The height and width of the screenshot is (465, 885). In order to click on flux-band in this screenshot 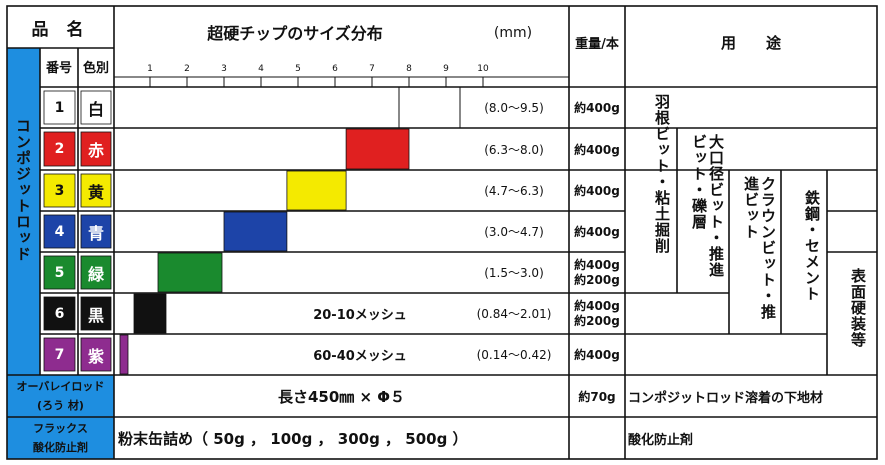, I will do `click(60, 438)`.